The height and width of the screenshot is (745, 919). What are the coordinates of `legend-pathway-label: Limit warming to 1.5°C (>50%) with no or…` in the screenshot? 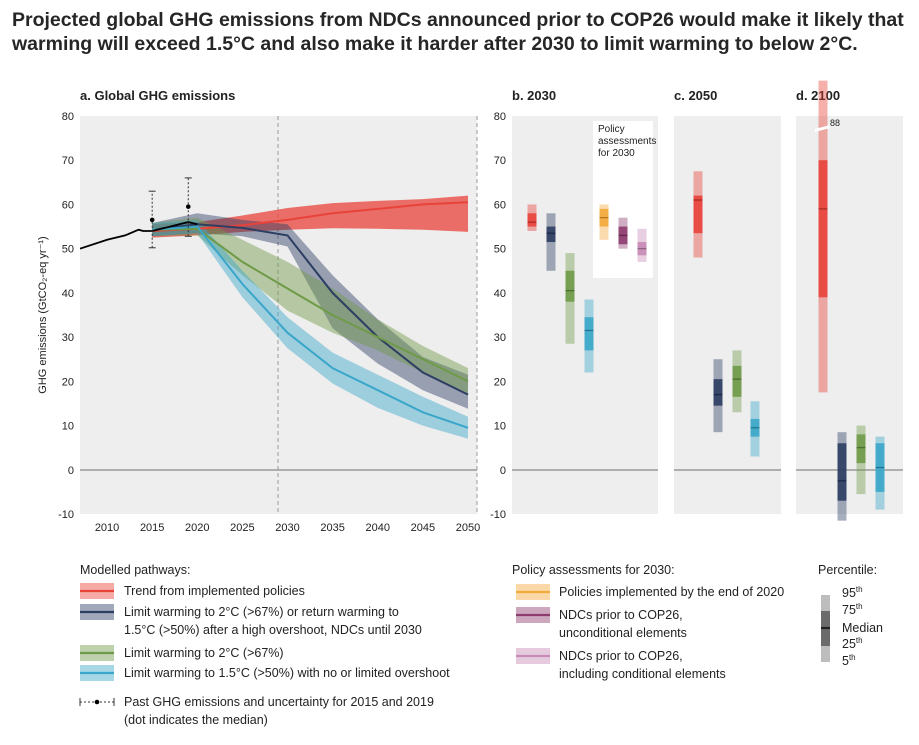 It's located at (287, 673).